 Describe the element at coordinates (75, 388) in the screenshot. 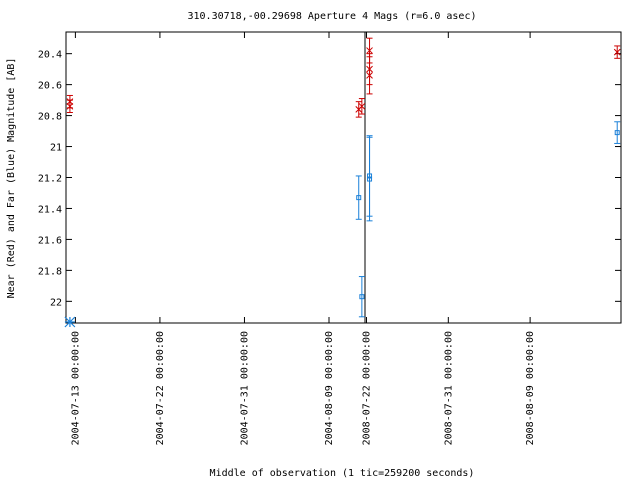

I see `x-tick-label: 2004-07-13 00:00:00` at that location.